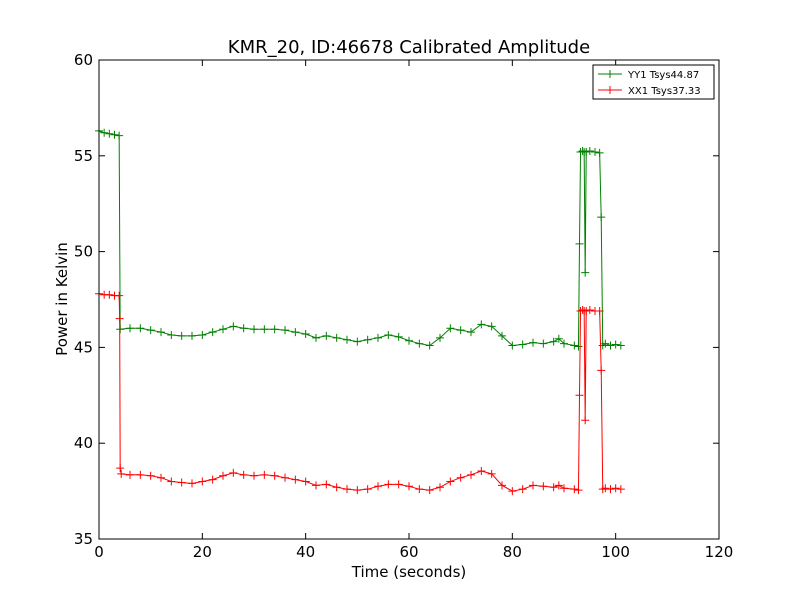  What do you see at coordinates (62, 299) in the screenshot?
I see `y-axis-label: Power in Kelvin` at bounding box center [62, 299].